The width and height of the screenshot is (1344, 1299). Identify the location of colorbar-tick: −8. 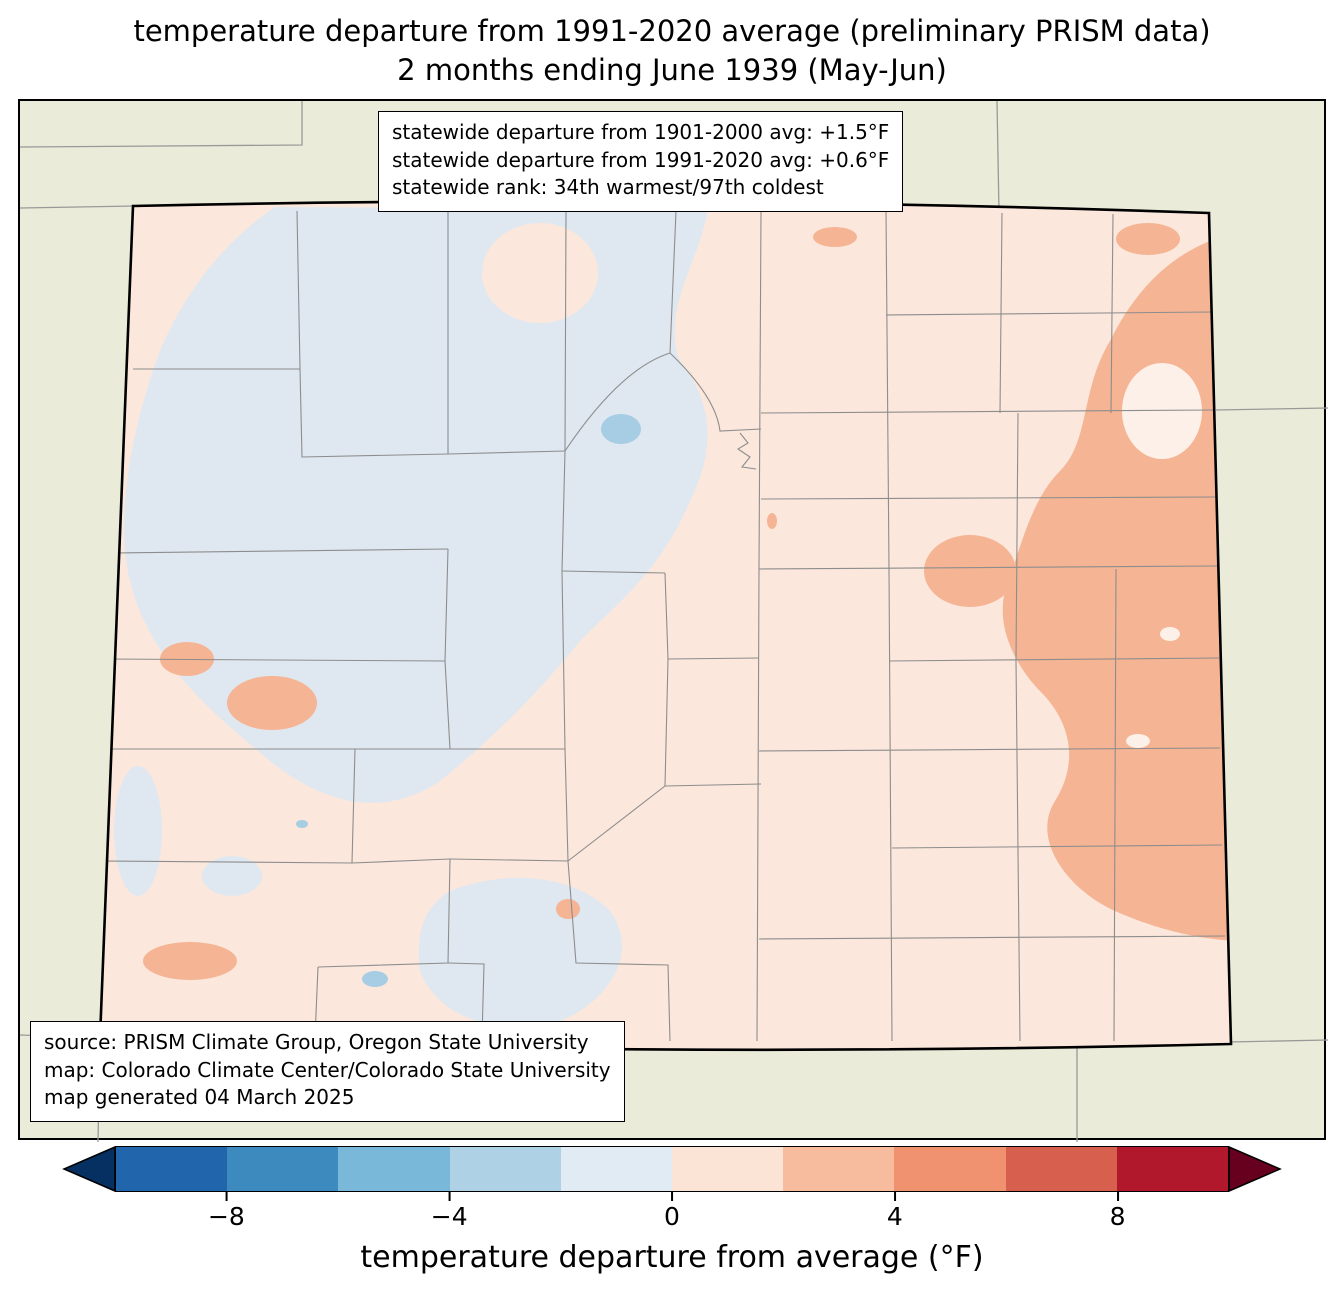
(226, 1211).